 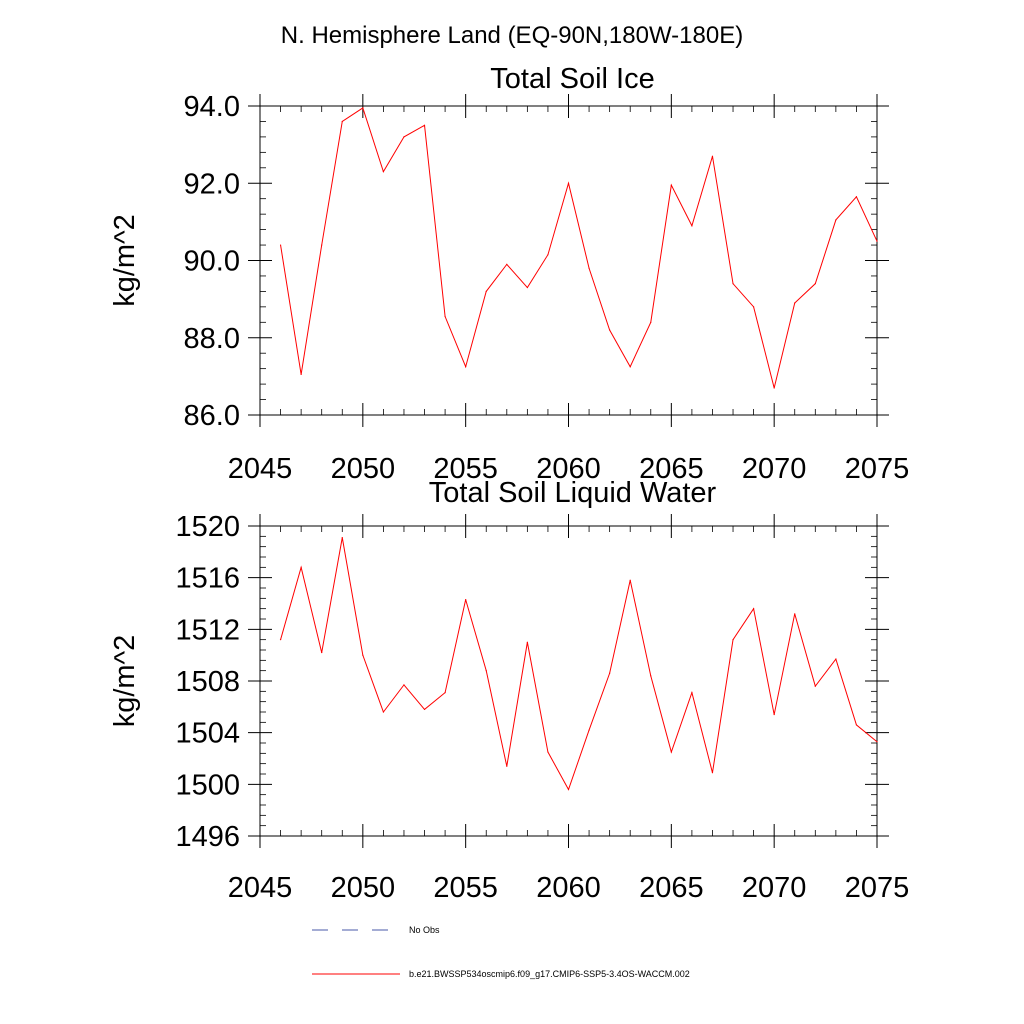 I want to click on series-line, so click(x=579, y=664).